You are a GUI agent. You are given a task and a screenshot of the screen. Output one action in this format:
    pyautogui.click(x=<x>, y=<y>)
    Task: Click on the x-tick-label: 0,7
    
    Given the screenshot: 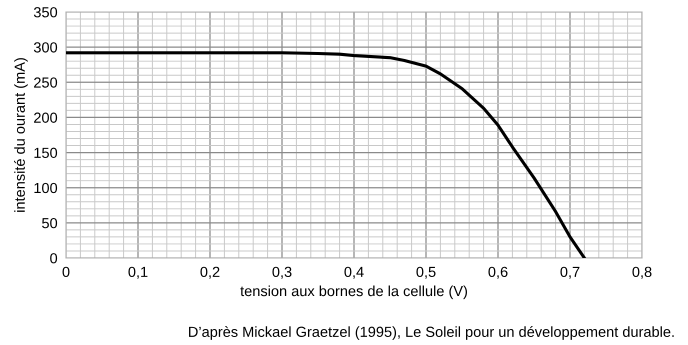 What is the action you would take?
    pyautogui.click(x=570, y=272)
    